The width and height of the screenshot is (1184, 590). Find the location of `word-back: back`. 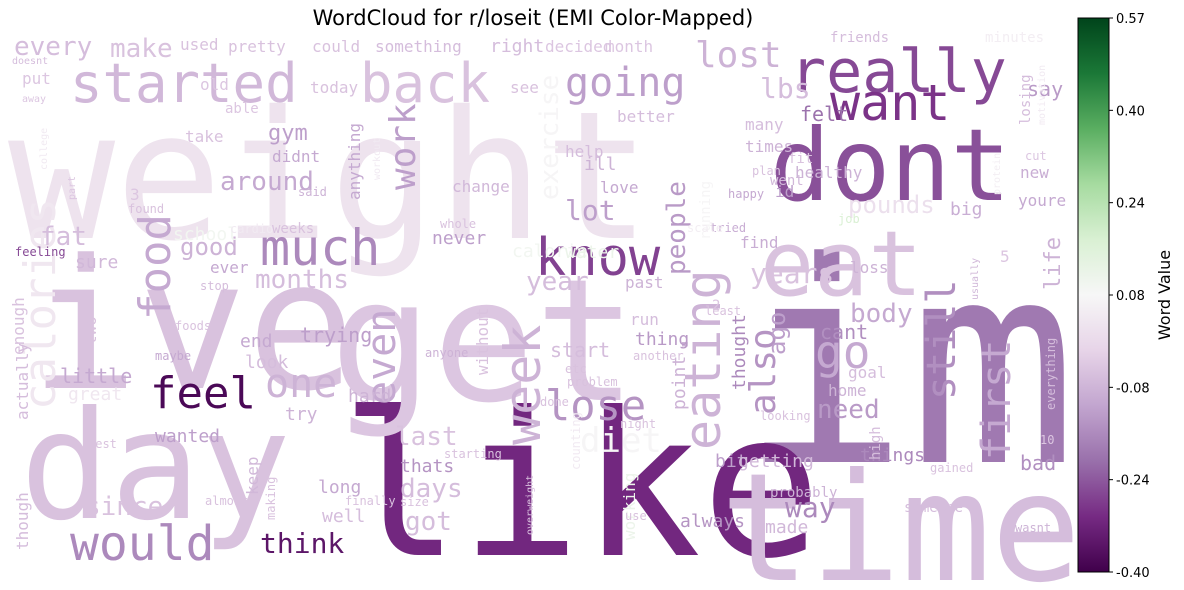

word-back: back is located at coordinates (425, 83).